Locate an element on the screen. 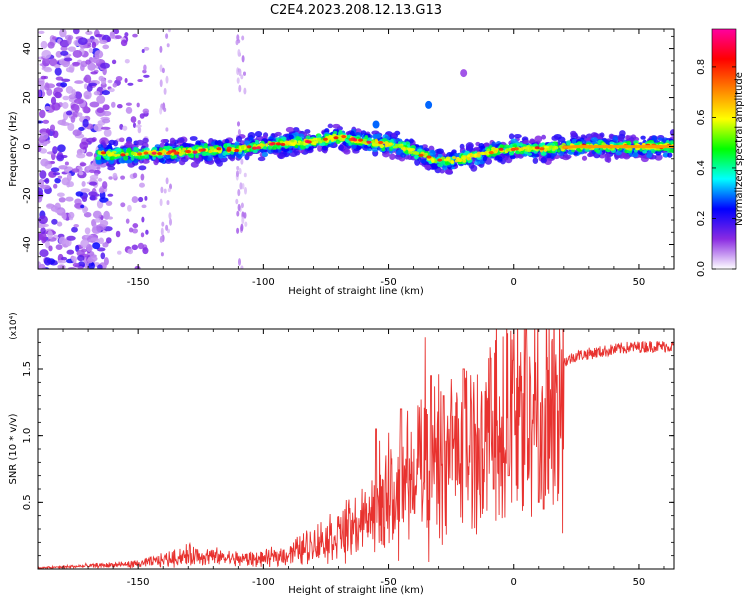  heatmap-y-tick-label: 40 is located at coordinates (27, 48).